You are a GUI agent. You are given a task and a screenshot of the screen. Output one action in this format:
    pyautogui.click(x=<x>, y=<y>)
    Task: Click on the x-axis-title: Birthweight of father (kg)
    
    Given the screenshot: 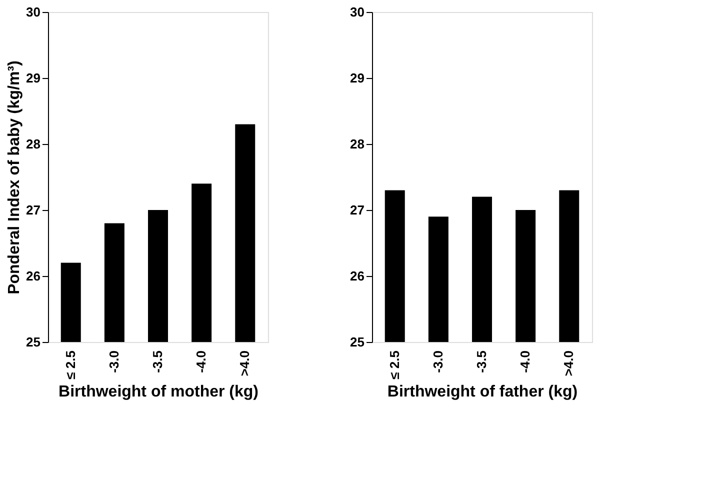 What is the action you would take?
    pyautogui.click(x=482, y=391)
    